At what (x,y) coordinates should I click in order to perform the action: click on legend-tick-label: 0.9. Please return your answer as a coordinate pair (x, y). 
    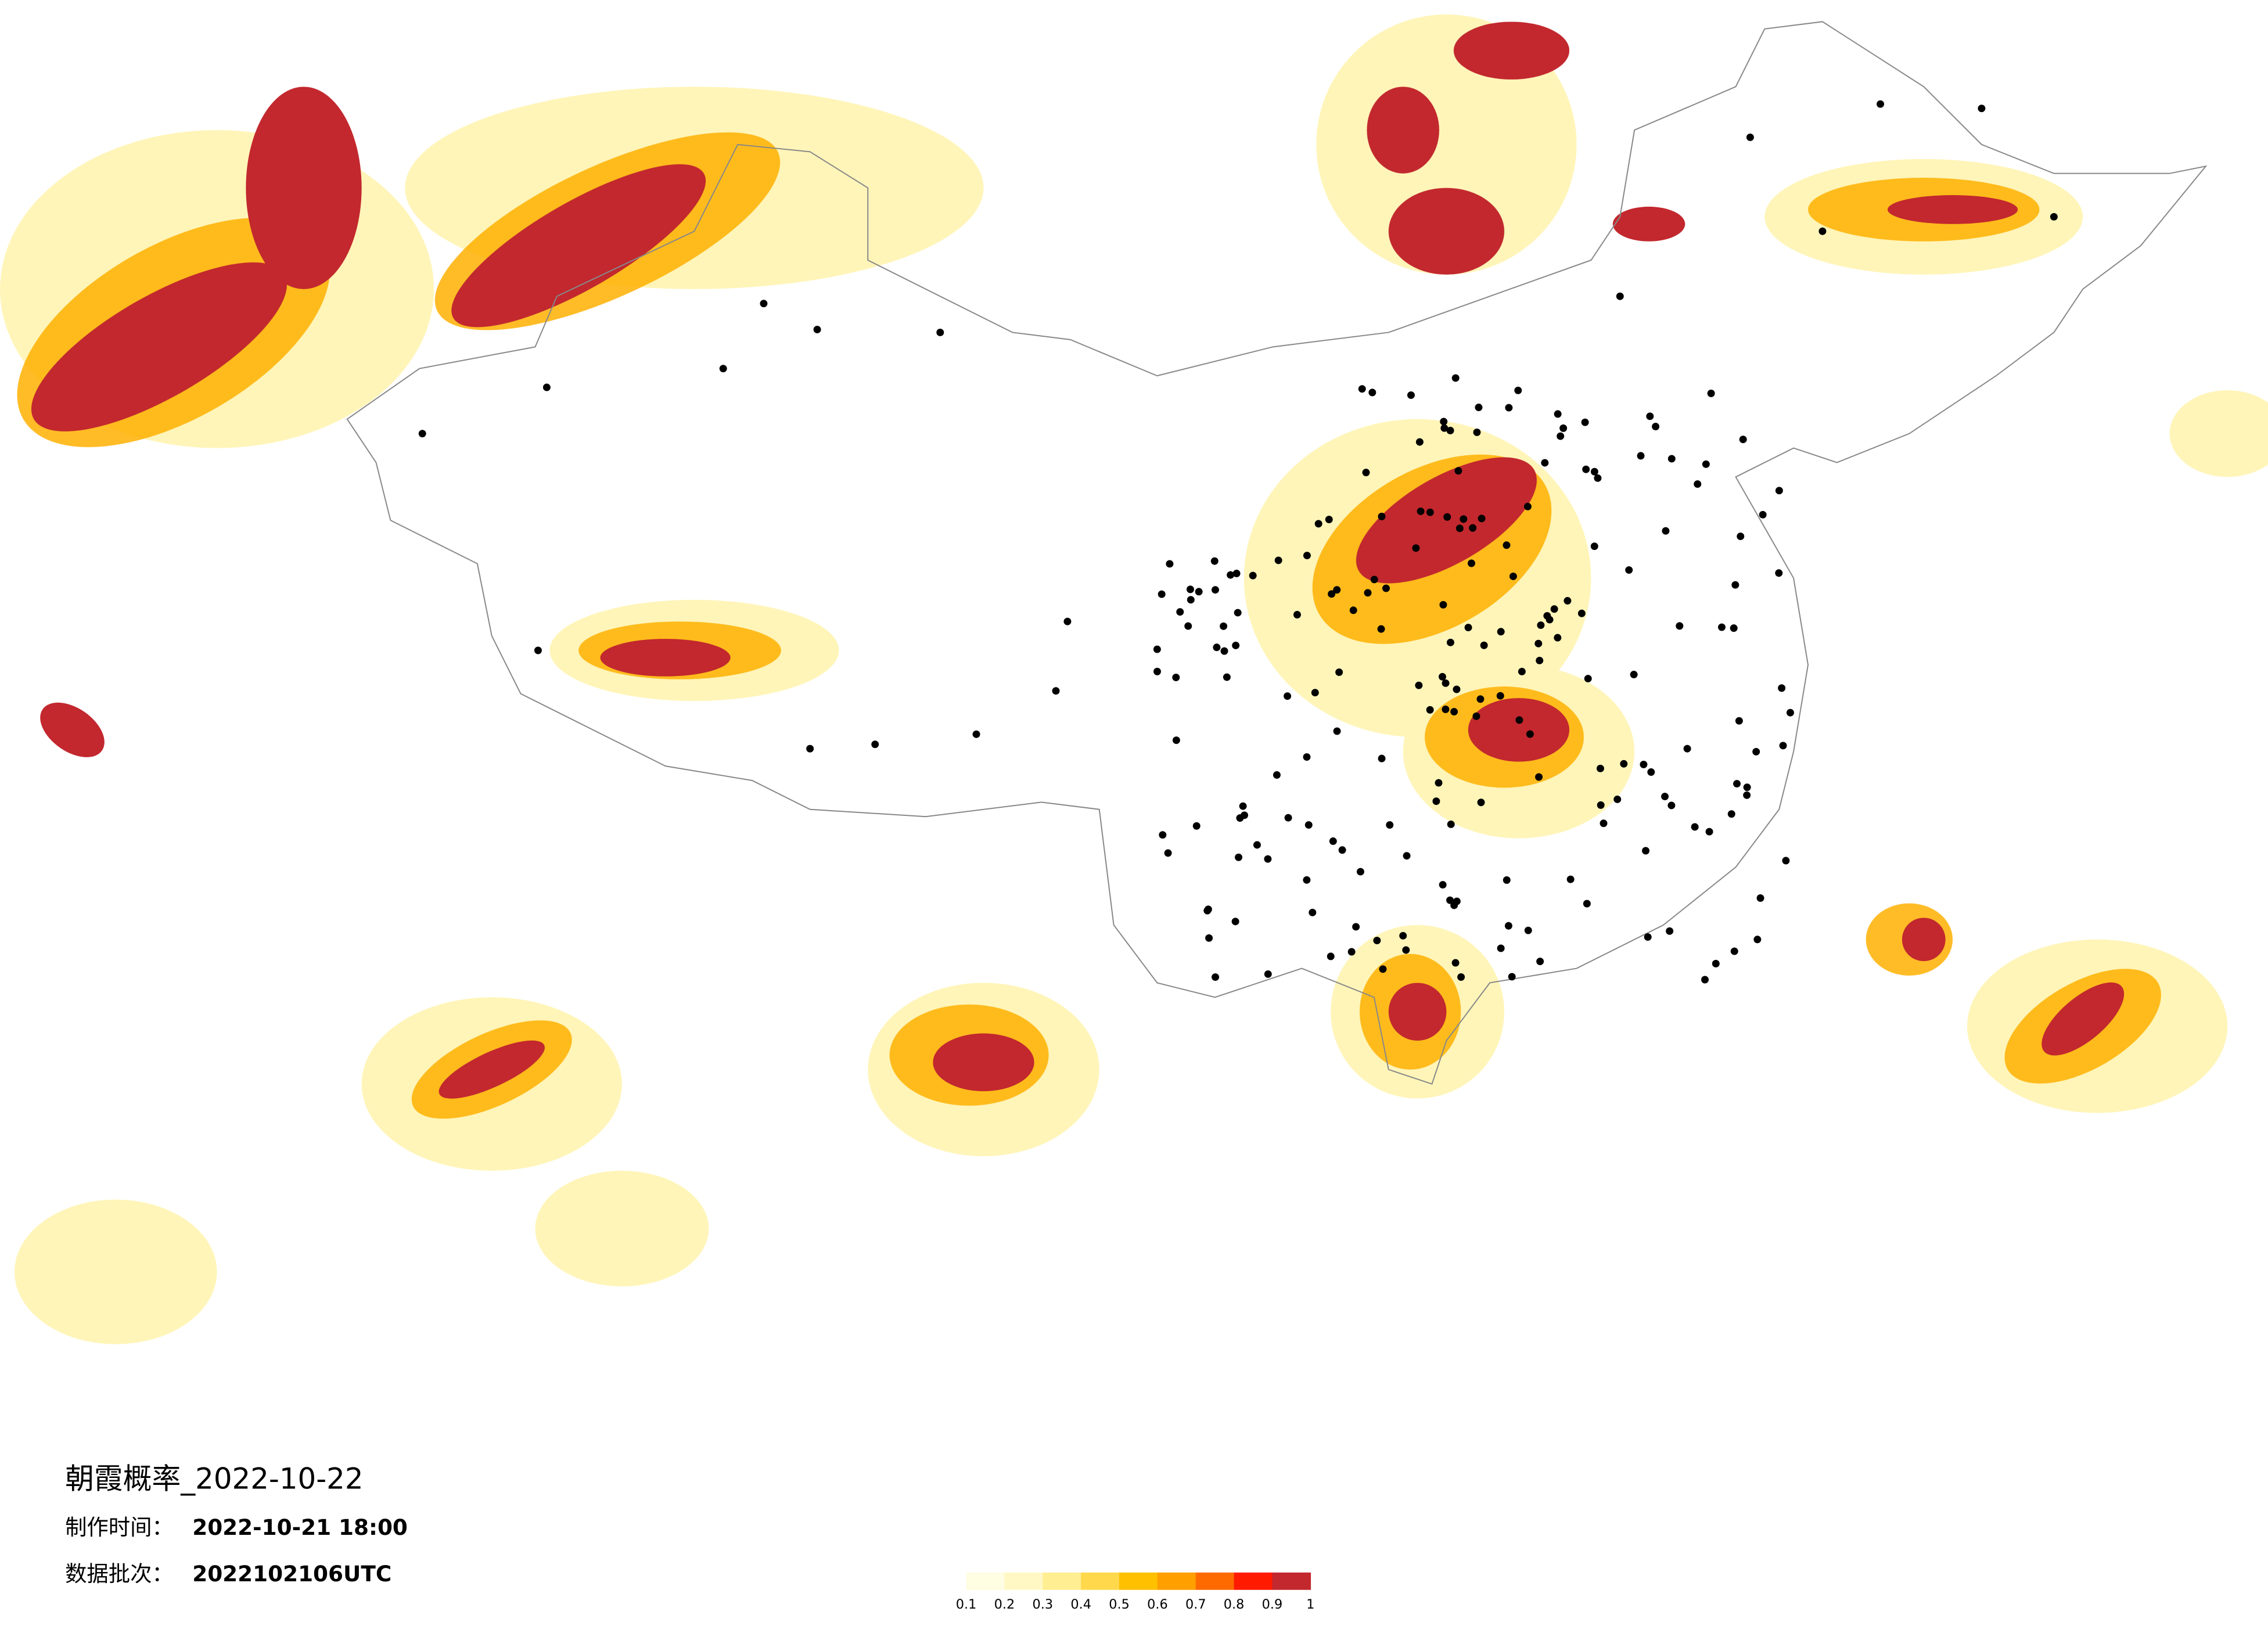
    Looking at the image, I should click on (1272, 1604).